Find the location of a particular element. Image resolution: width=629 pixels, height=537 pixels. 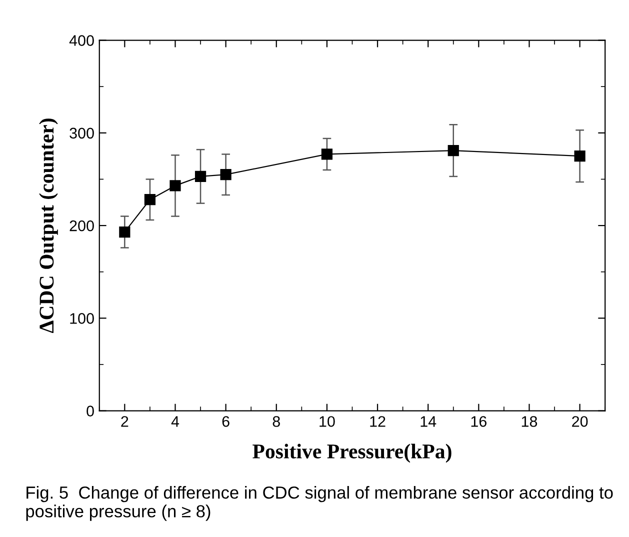

x-tick-label: 12 is located at coordinates (378, 421).